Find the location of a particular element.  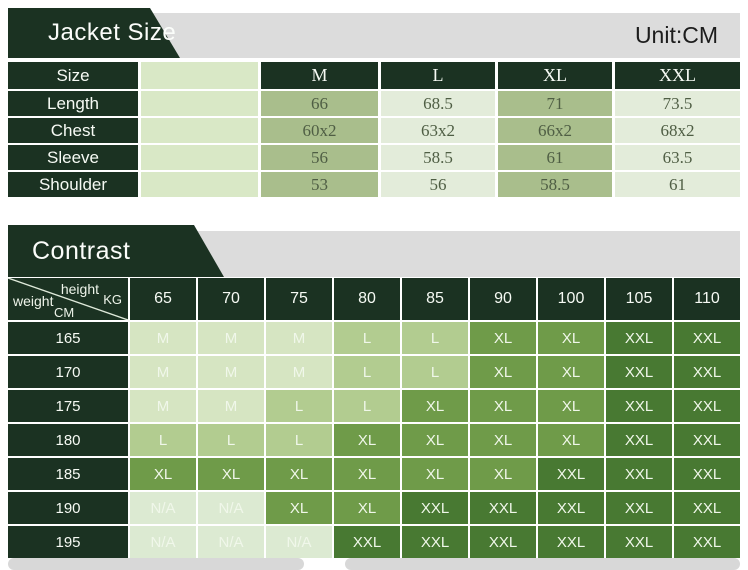

weight-header-cell: 105 is located at coordinates (639, 299).